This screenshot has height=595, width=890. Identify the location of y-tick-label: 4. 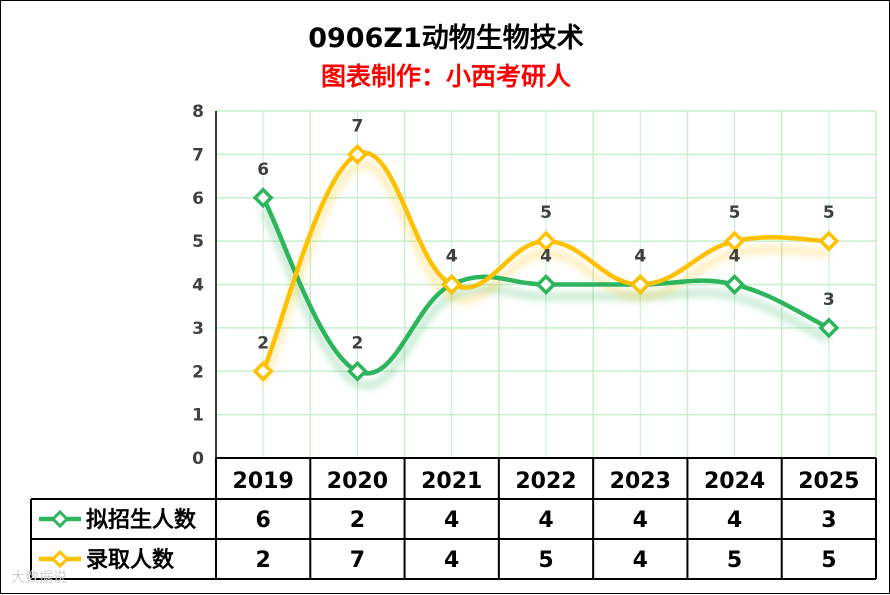
(198, 286).